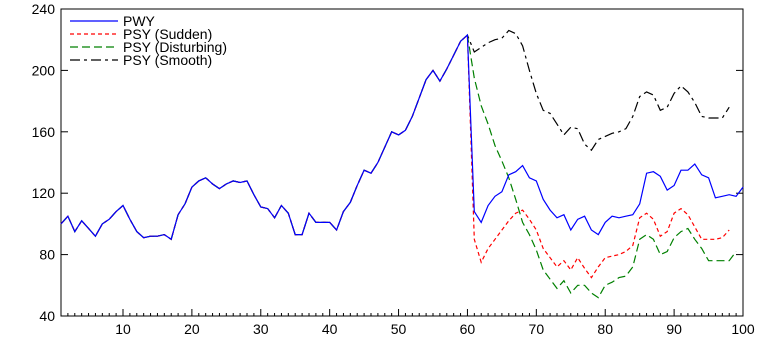  What do you see at coordinates (330, 329) in the screenshot?
I see `x-tick-label: 40` at bounding box center [330, 329].